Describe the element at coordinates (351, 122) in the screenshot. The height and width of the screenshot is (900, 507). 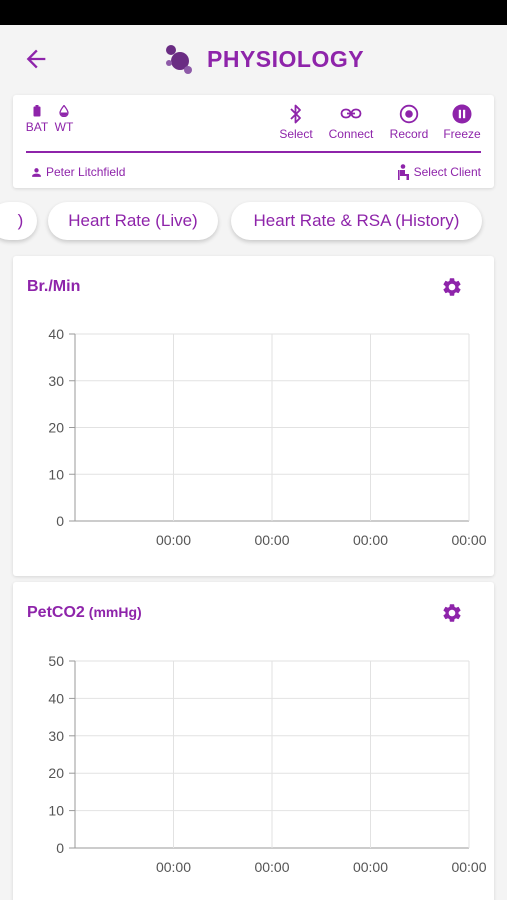
I see `connect-button: Connect` at that location.